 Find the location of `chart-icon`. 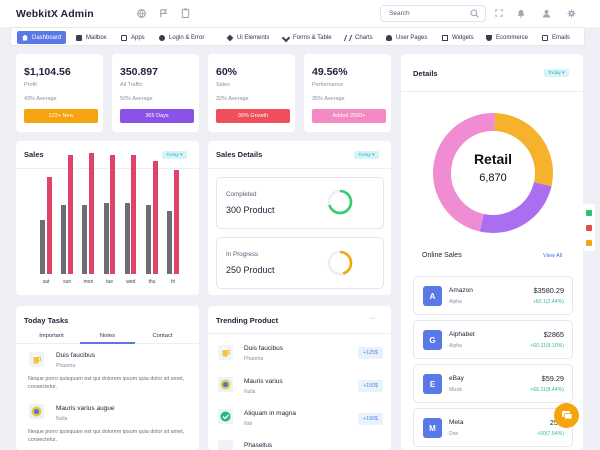

chart-icon is located at coordinates (348, 37).